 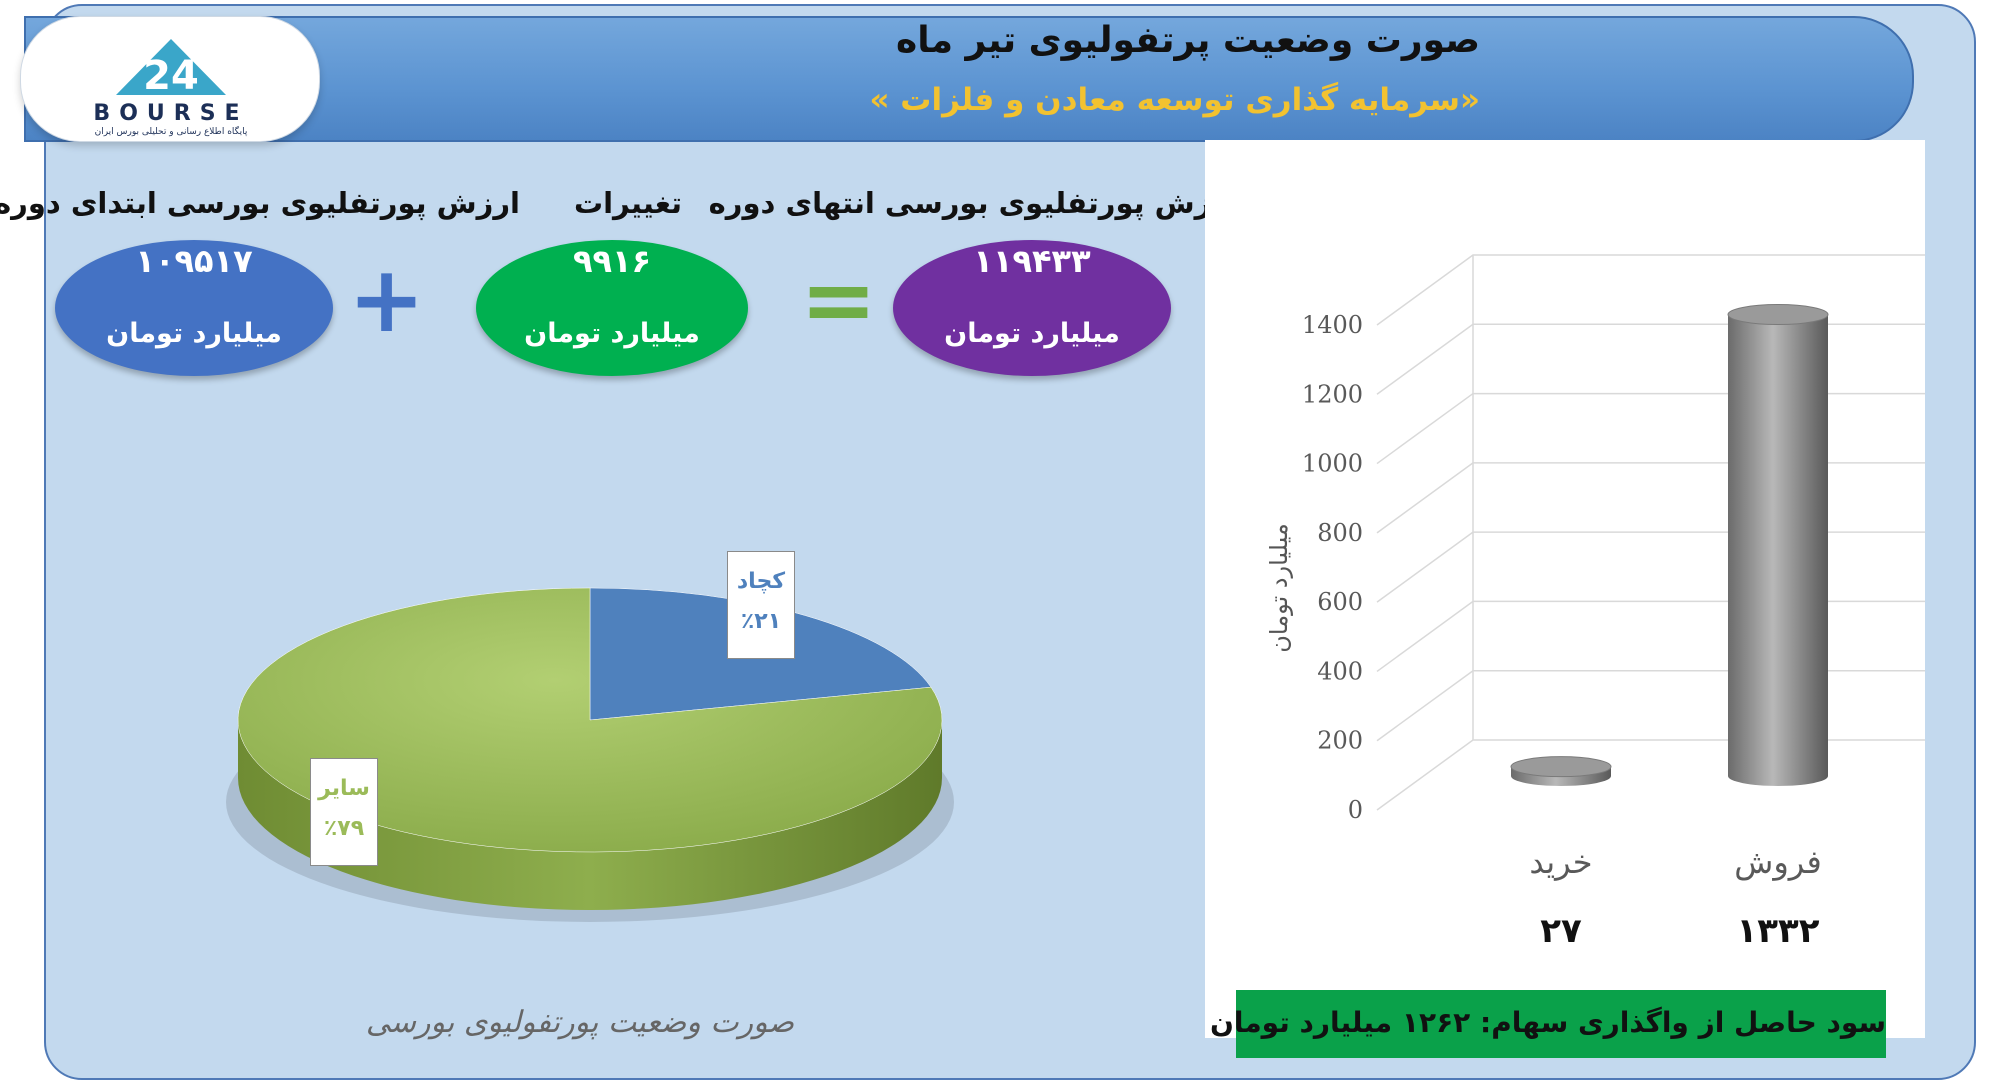 What do you see at coordinates (171, 76) in the screenshot?
I see `logo-number: 24` at bounding box center [171, 76].